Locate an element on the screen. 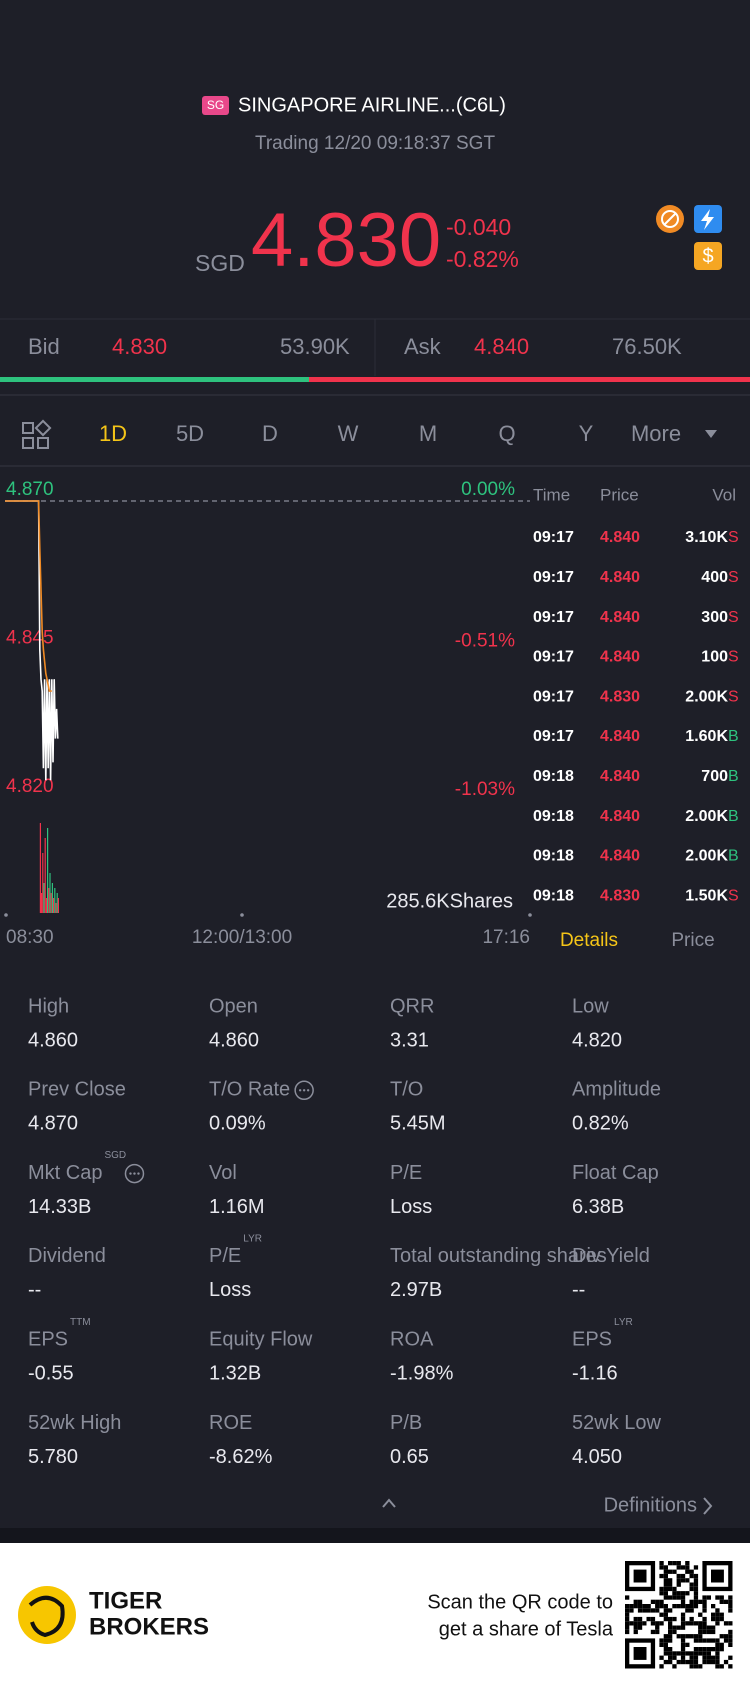 The height and width of the screenshot is (1687, 750). detail-tab: Details is located at coordinates (589, 940).